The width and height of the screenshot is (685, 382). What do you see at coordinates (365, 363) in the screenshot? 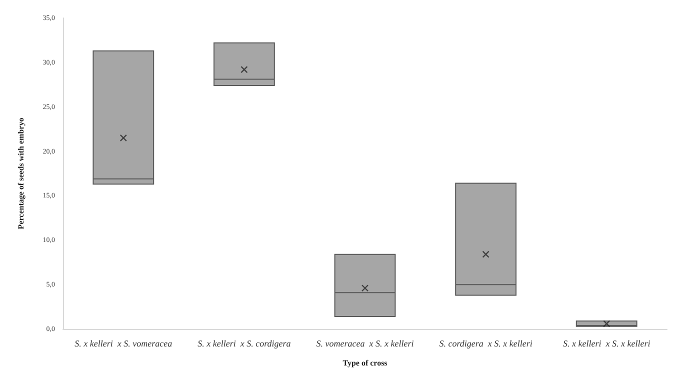
I see `x-axis-title: Type of cross` at bounding box center [365, 363].